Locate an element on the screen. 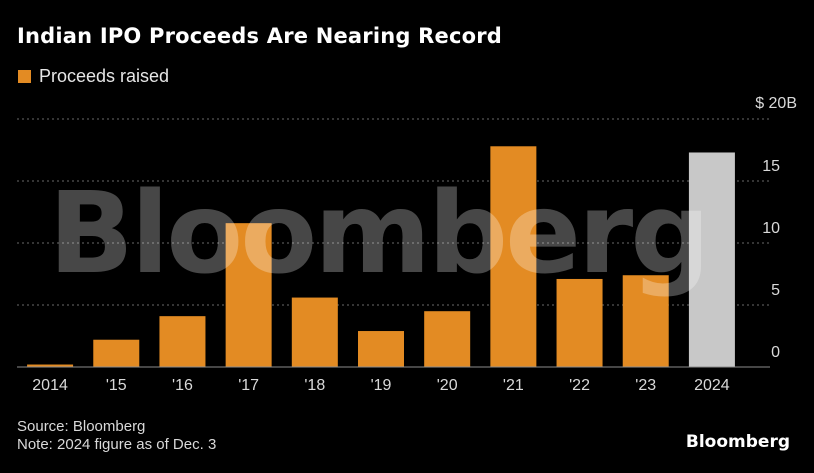  y-axis-labels: 0 5 10 15 $ 20B is located at coordinates (776, 228).